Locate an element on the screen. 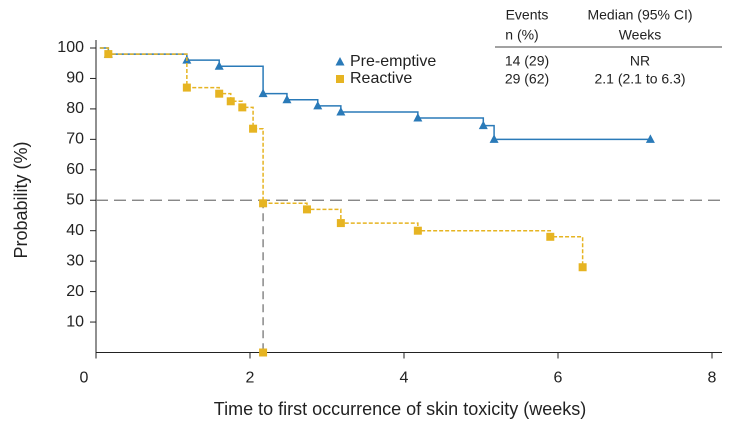 The height and width of the screenshot is (423, 744). table-header: Weeks is located at coordinates (640, 35).